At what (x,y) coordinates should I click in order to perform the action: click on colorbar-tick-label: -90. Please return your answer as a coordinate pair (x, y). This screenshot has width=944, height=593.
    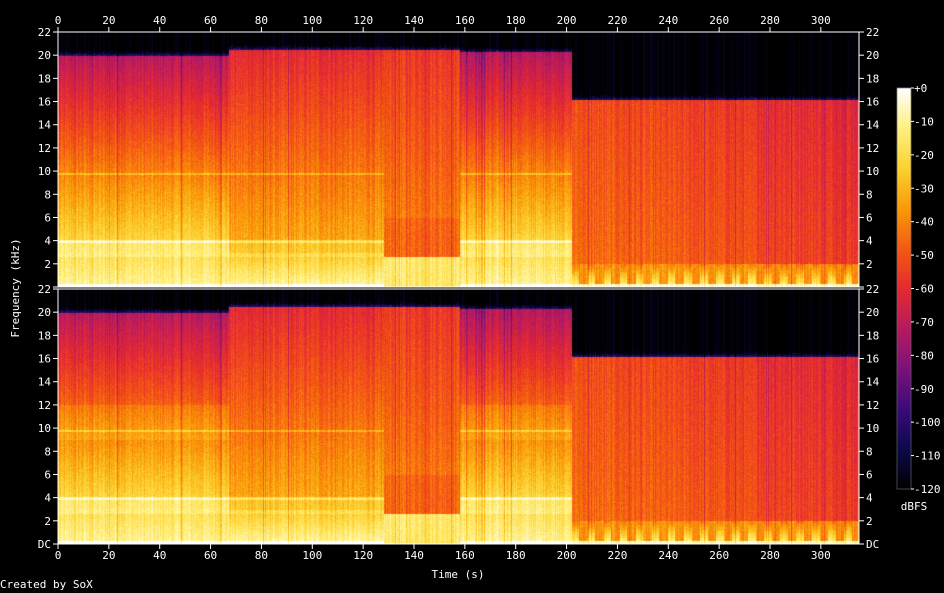
    Looking at the image, I should click on (924, 389).